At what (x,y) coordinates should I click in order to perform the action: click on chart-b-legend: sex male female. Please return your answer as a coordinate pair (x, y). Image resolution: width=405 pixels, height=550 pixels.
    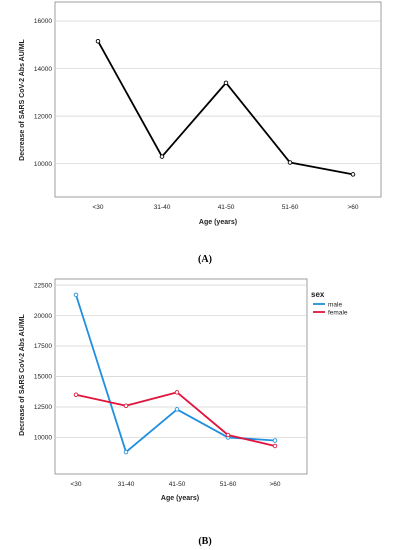
    Looking at the image, I should click on (329, 303).